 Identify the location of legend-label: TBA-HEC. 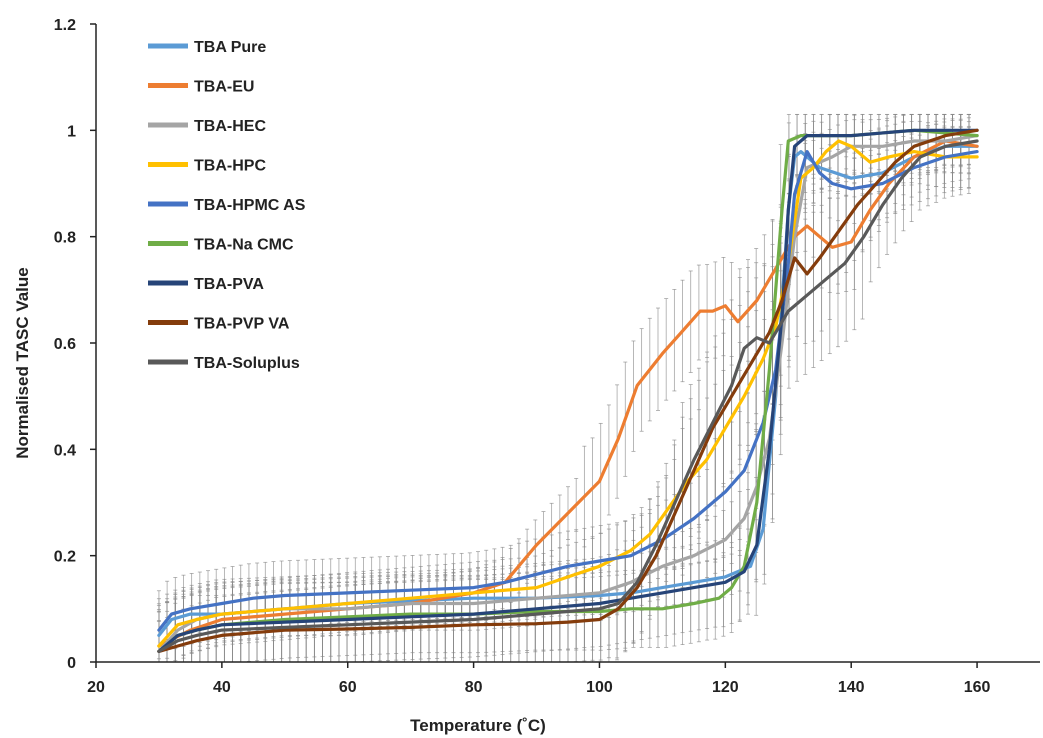
(230, 126).